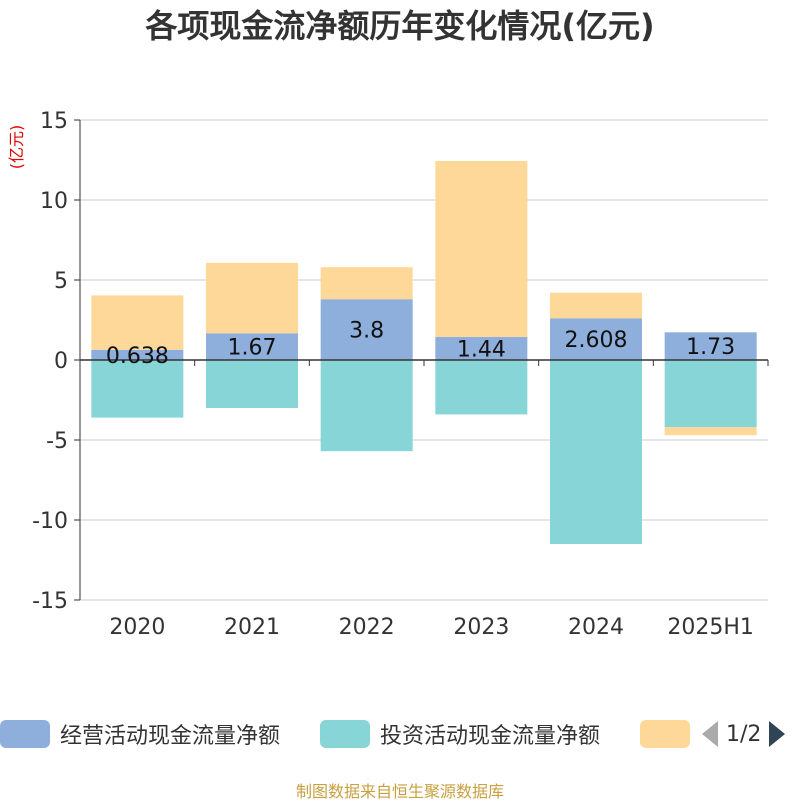  Describe the element at coordinates (50, 521) in the screenshot. I see `y-tick-label: -10` at that location.